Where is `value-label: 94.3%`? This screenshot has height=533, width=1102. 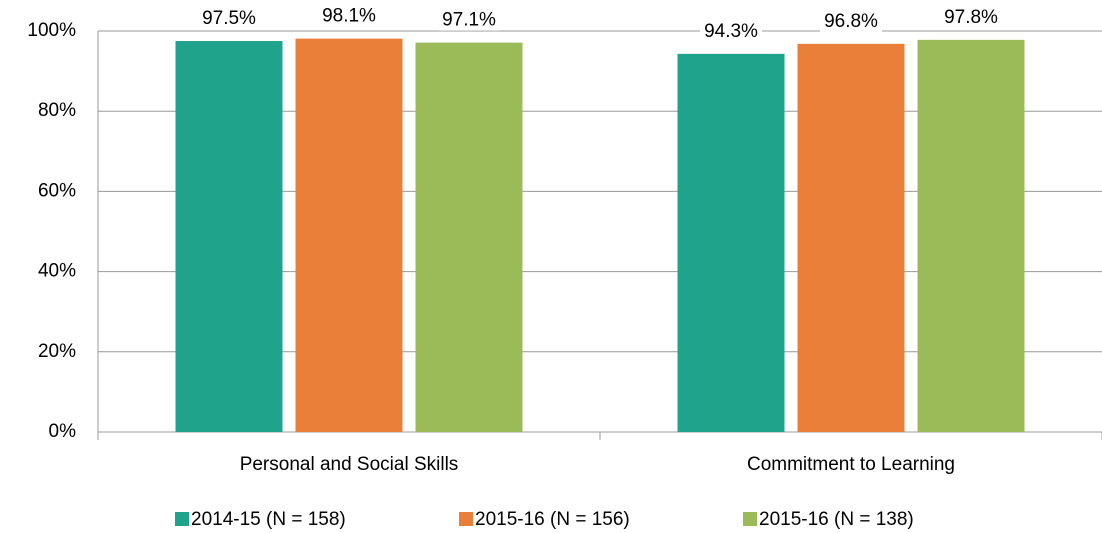 value-label: 94.3% is located at coordinates (731, 31).